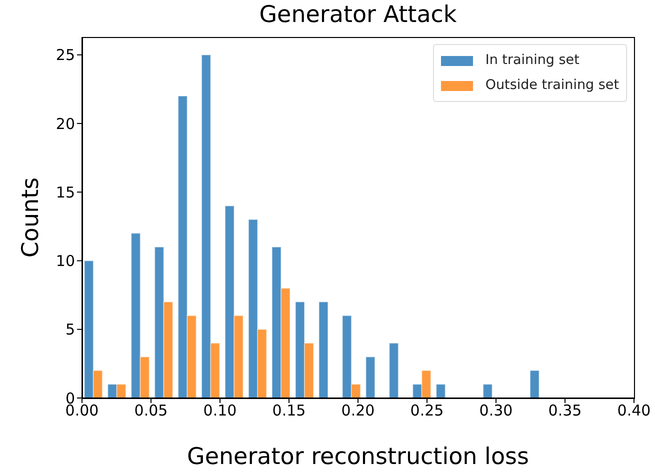  I want to click on legend-label: In training set, so click(532, 60).